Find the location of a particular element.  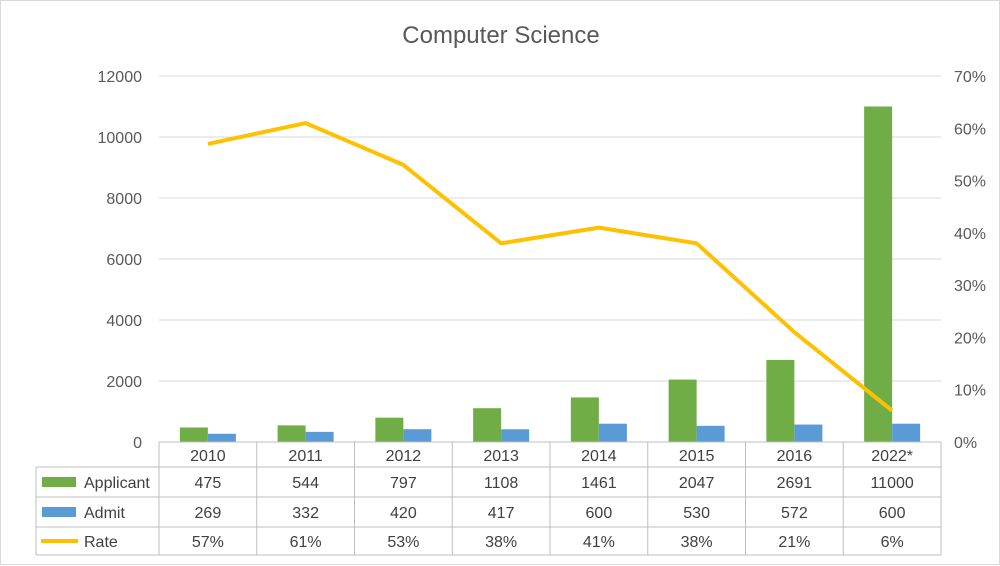

data-label: 57% is located at coordinates (208, 542).